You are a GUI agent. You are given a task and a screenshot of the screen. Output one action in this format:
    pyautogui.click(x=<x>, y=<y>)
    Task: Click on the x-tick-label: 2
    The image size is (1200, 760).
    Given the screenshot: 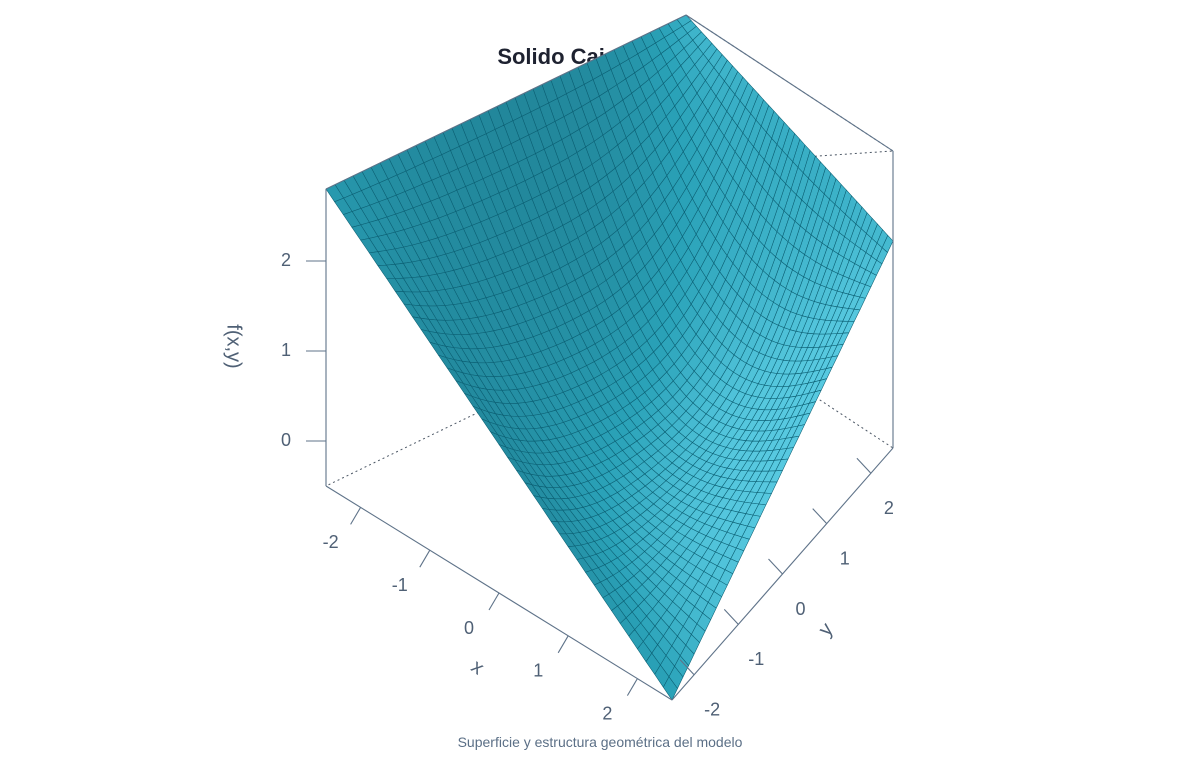 What is the action you would take?
    pyautogui.click(x=607, y=713)
    